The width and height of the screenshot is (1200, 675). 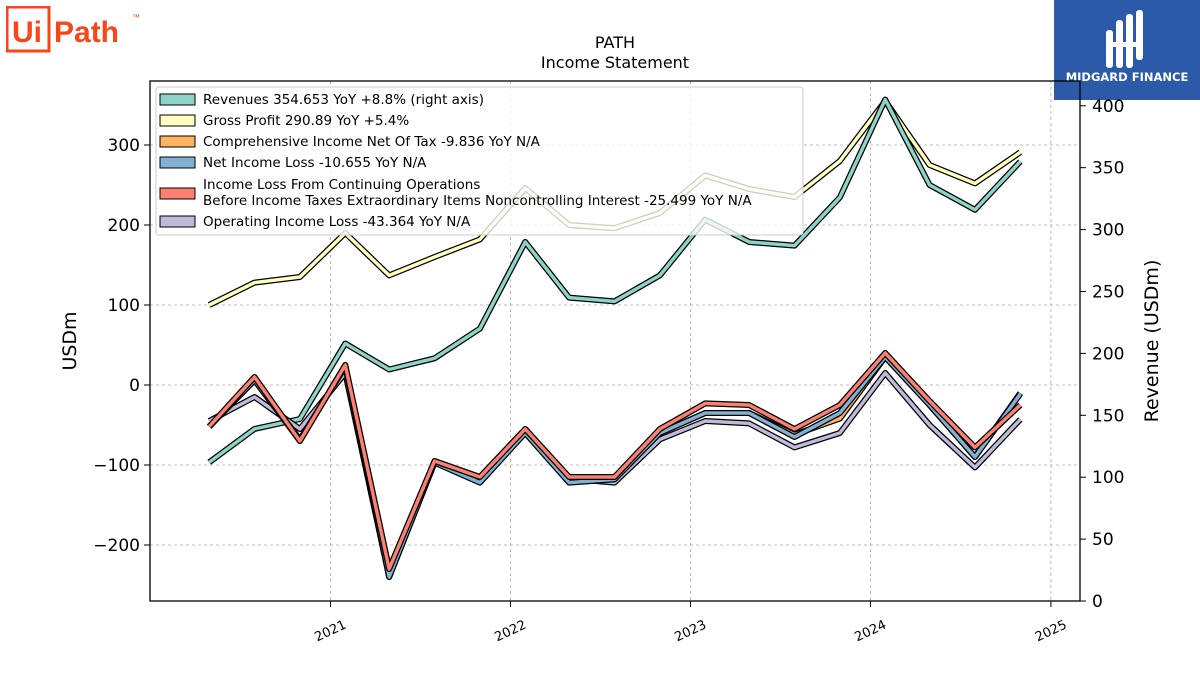 I want to click on y-tick-label-right: 150, so click(x=1108, y=416).